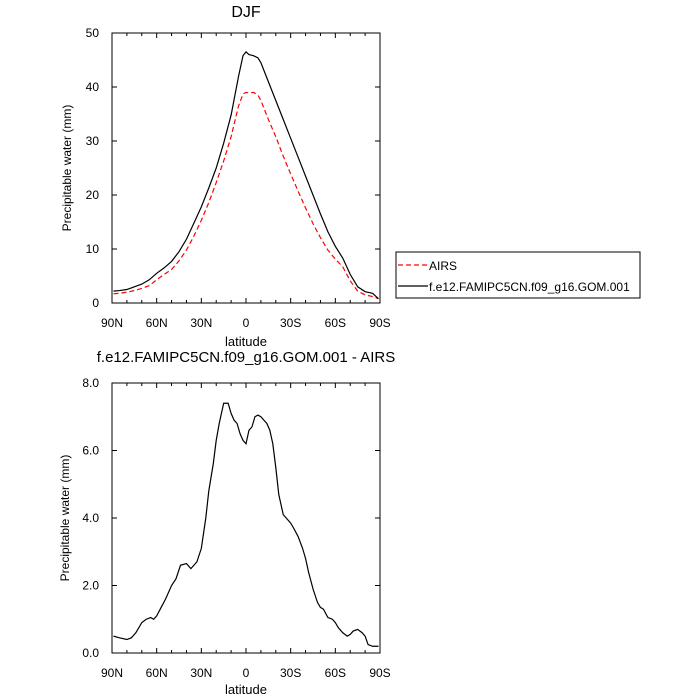 Image resolution: width=700 pixels, height=700 pixels. I want to click on chart-bottom-xtick-label: 60N, so click(157, 673).